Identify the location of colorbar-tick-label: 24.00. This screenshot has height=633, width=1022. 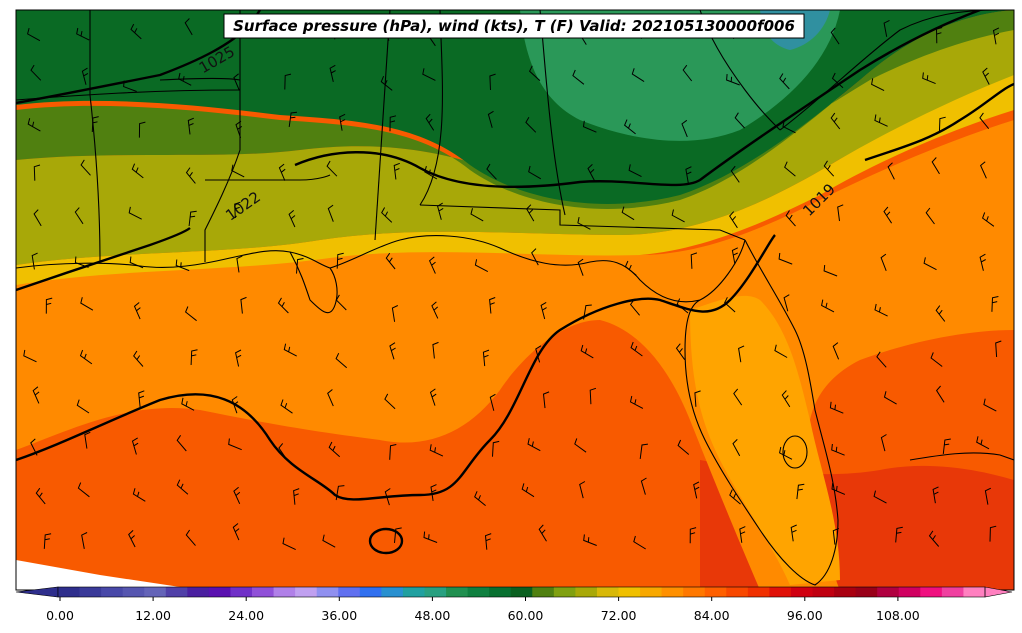
(246, 615).